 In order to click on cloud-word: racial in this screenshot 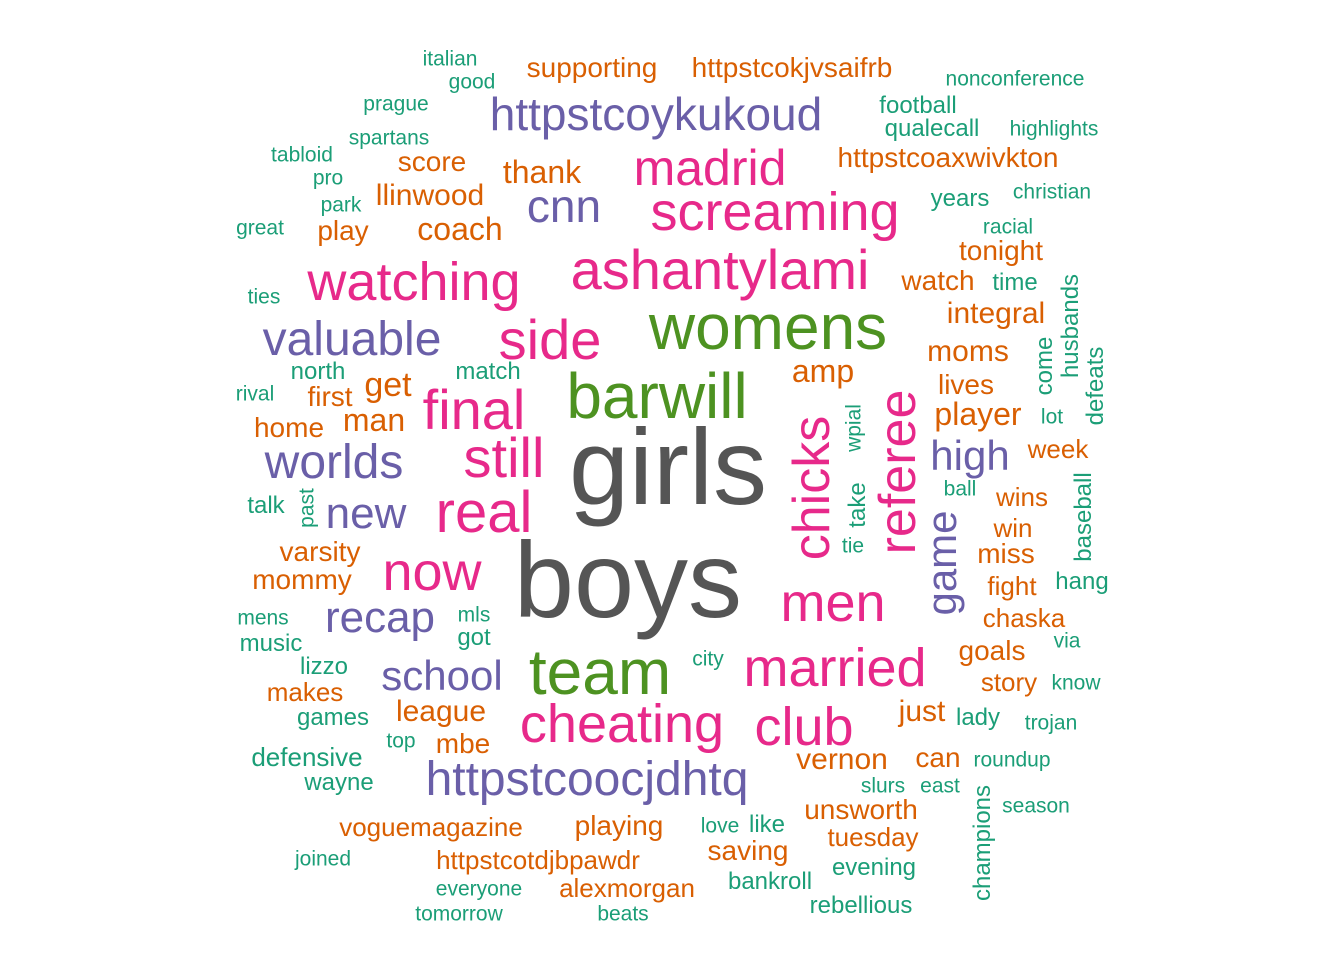, I will do `click(1008, 227)`.